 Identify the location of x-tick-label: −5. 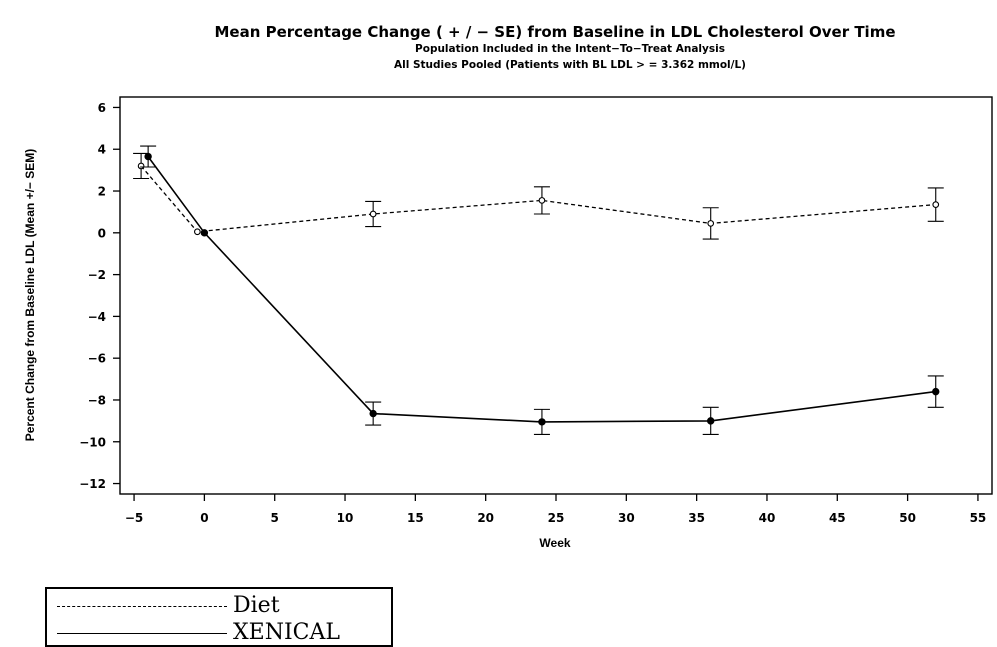
(134, 518).